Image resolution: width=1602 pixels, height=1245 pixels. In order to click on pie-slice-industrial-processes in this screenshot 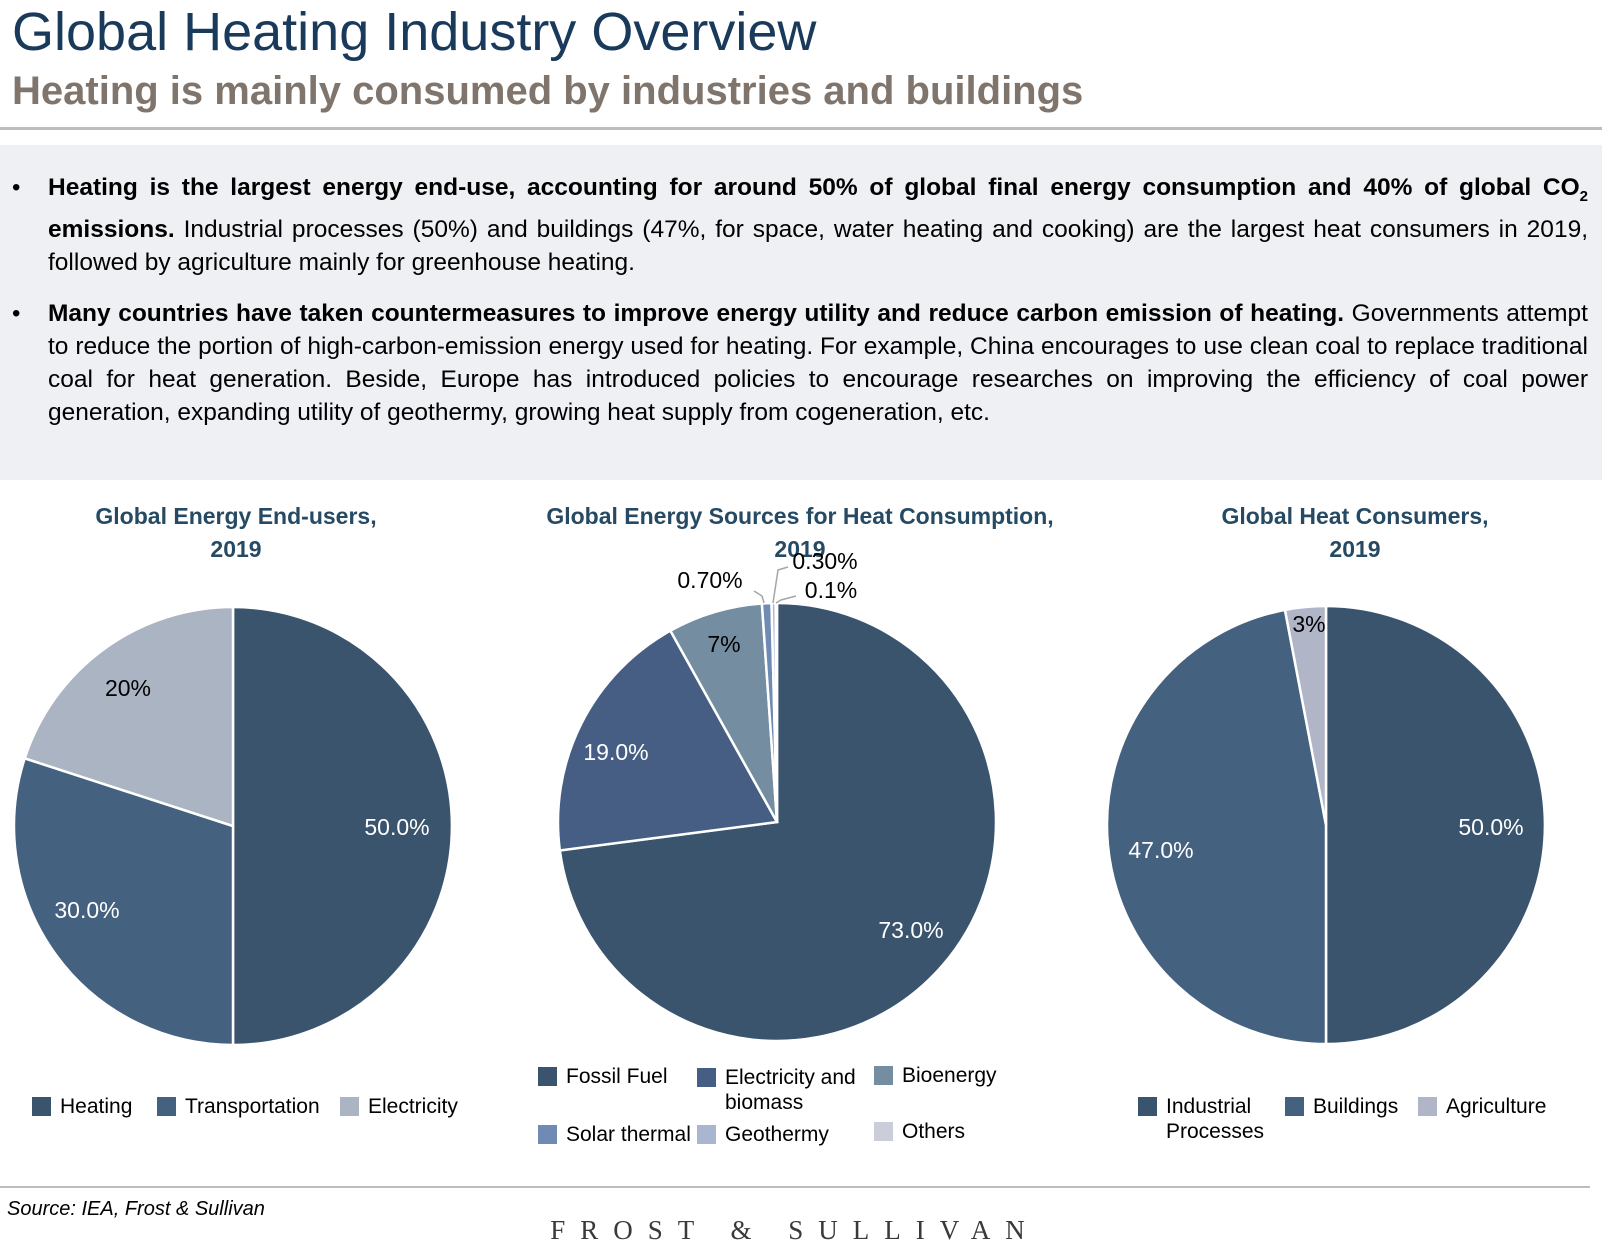, I will do `click(1435, 825)`.